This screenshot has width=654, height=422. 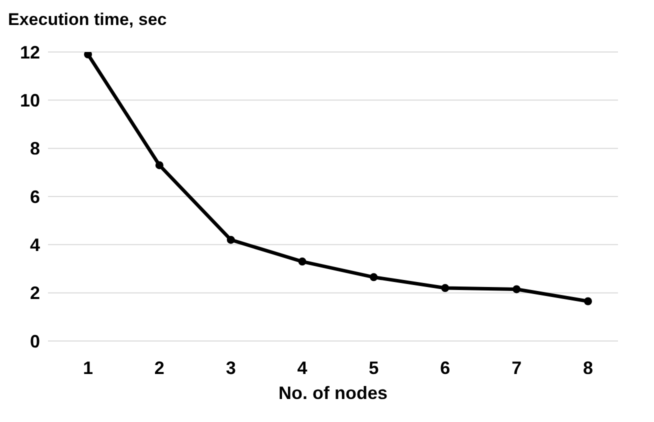 What do you see at coordinates (517, 368) in the screenshot?
I see `x-tick-label: 7` at bounding box center [517, 368].